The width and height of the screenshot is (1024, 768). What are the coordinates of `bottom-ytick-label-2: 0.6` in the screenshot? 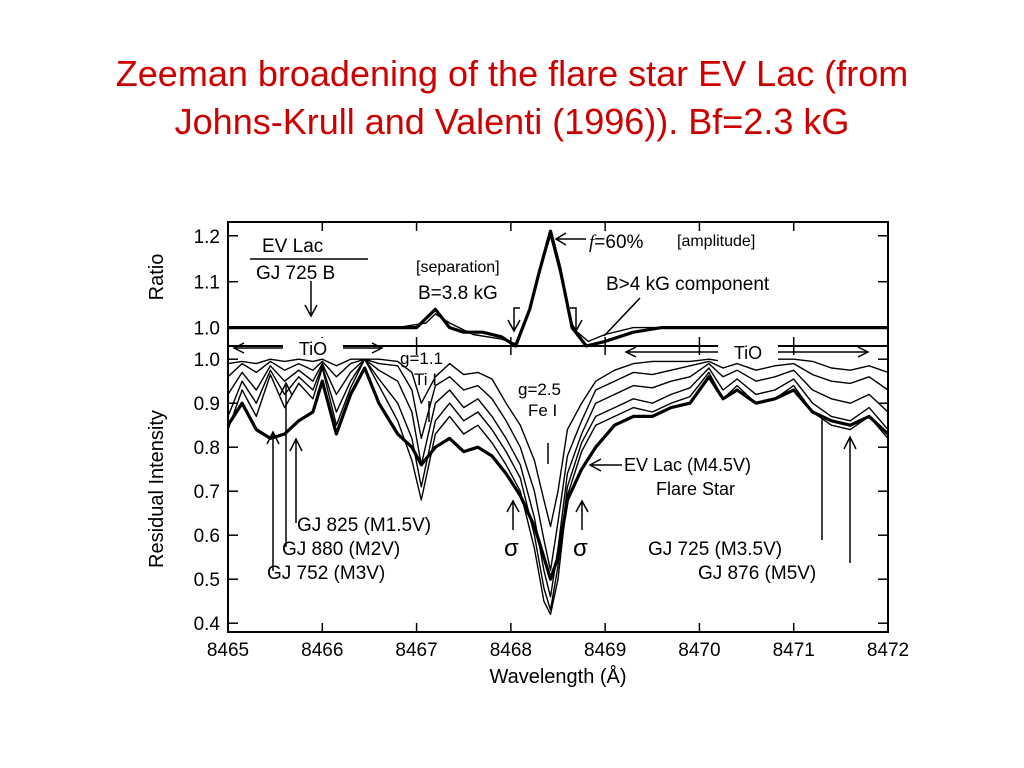 It's located at (207, 536).